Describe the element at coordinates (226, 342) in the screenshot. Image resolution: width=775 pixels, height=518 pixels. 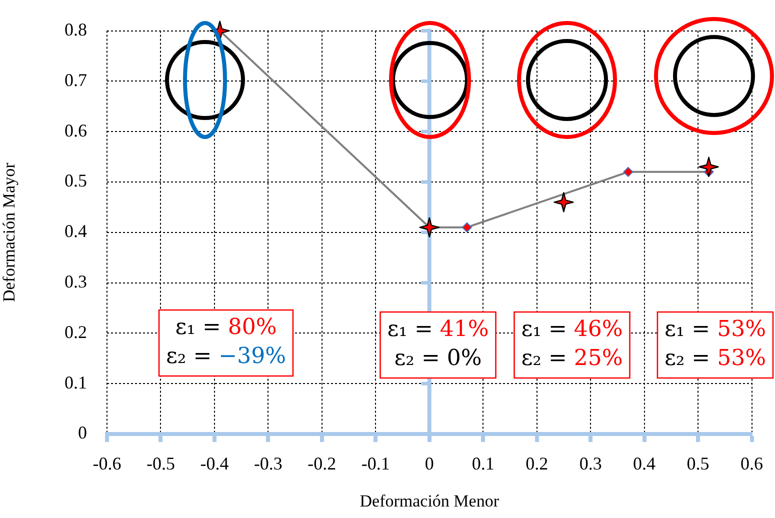
I see `annotation: ε₁ = 80% ε₂ = −39%` at that location.